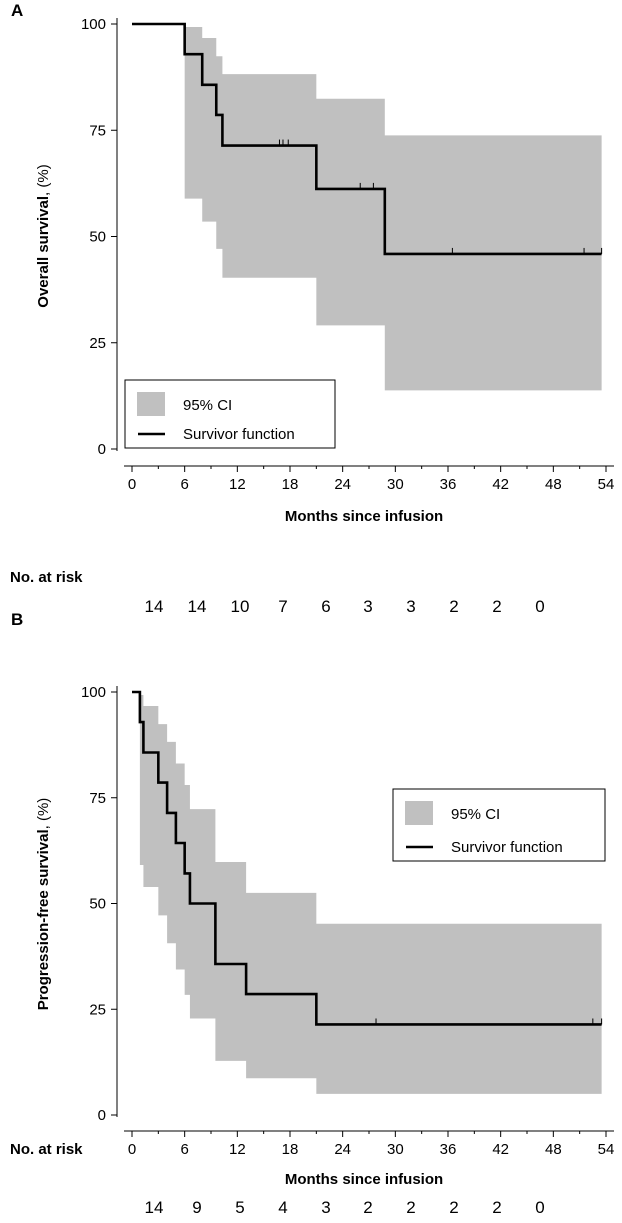 This screenshot has height=1223, width=622. I want to click on at-risk-count: 6, so click(325, 606).